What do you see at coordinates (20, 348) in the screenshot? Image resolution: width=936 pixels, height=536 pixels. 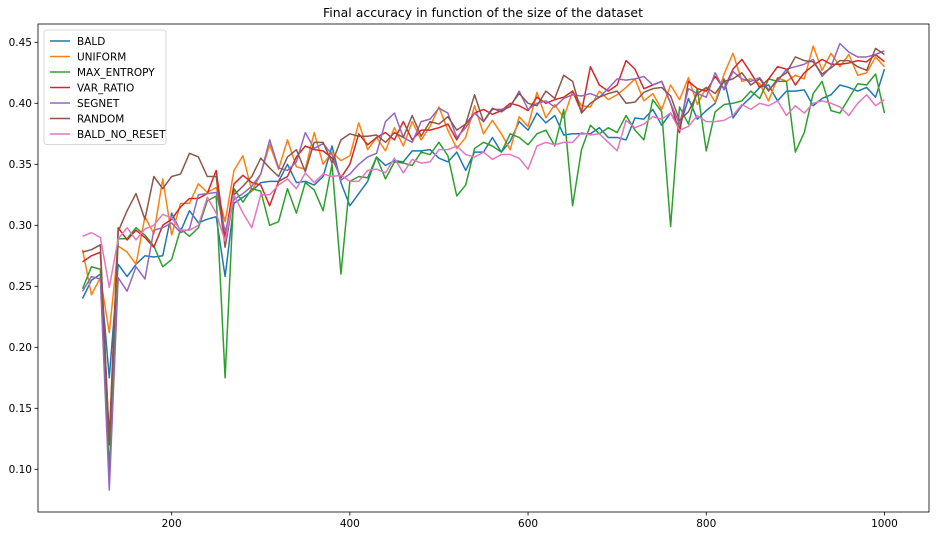 I see `y-tick-label: 0.20` at bounding box center [20, 348].